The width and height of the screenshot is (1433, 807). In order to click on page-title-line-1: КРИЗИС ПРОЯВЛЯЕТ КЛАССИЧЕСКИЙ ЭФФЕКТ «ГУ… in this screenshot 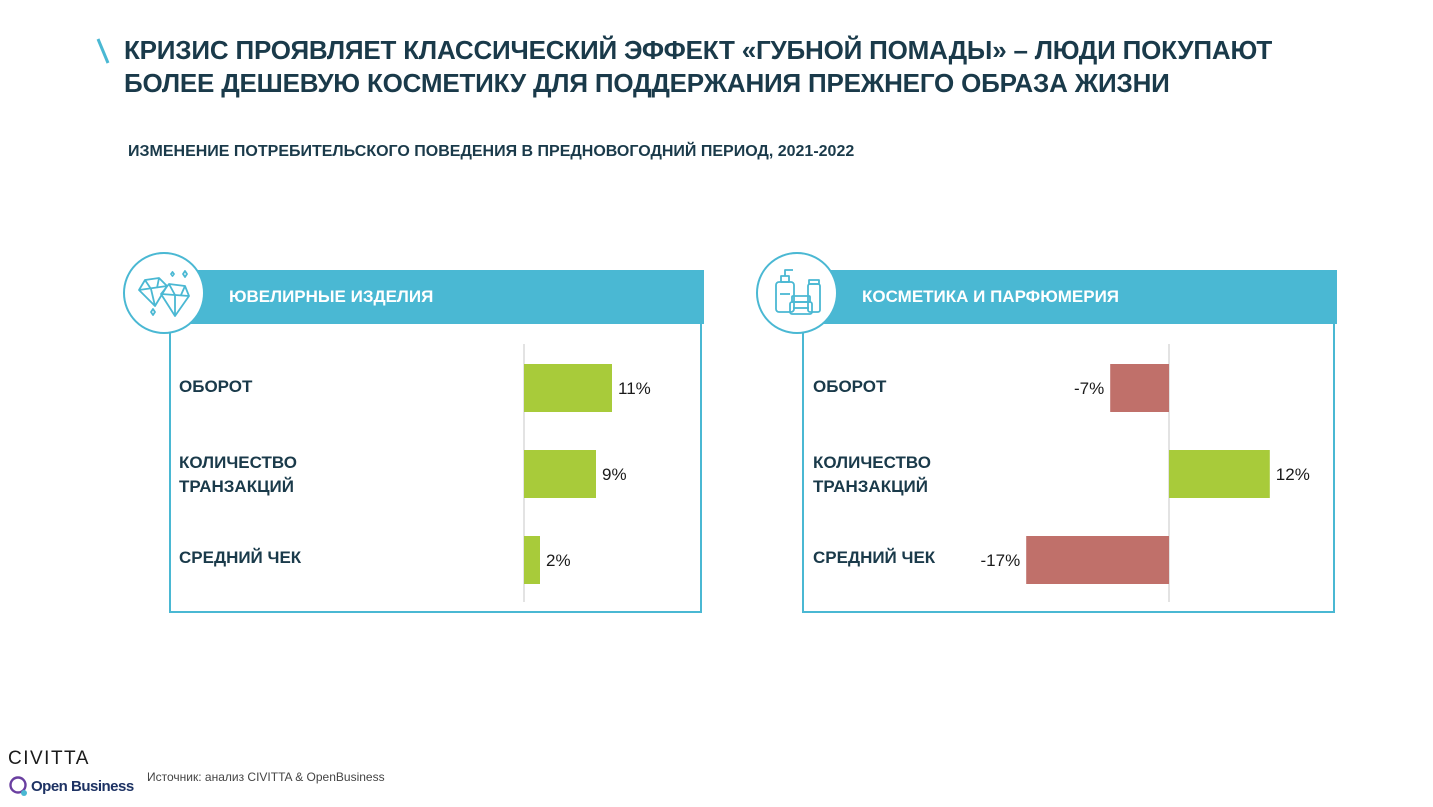, I will do `click(698, 50)`.